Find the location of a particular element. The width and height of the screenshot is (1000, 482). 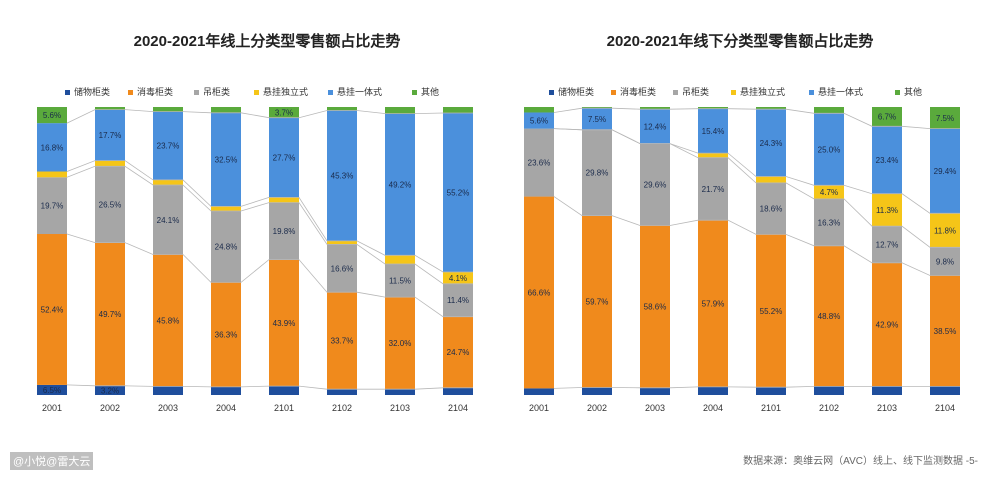

legend-label: 其他 is located at coordinates (430, 91).